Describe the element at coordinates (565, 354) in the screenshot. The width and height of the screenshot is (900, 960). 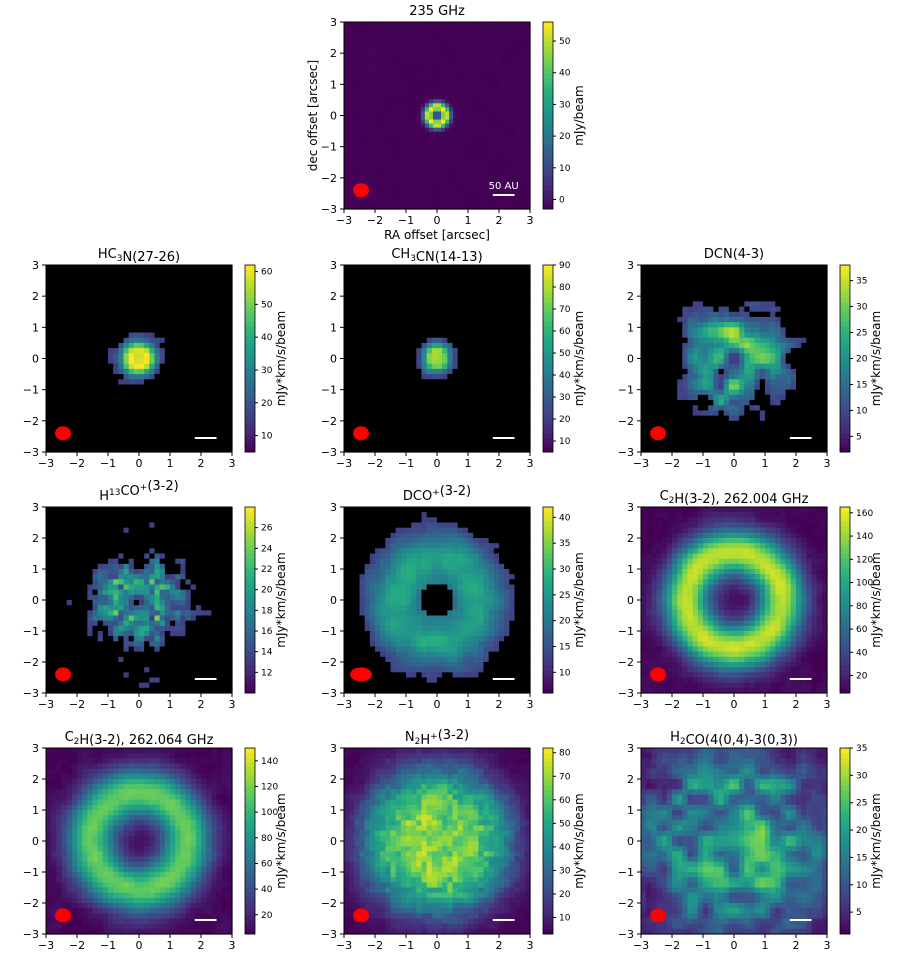
I see `colorbar-tick-label: 50` at that location.